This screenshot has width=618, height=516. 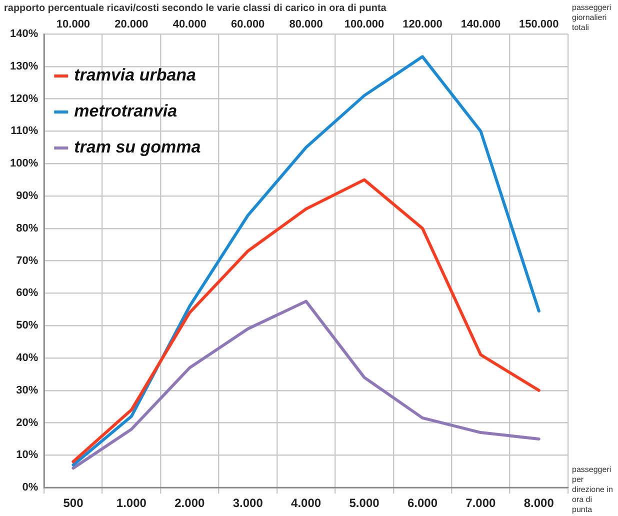 I want to click on y-tick-label: 120%, so click(x=24, y=98).